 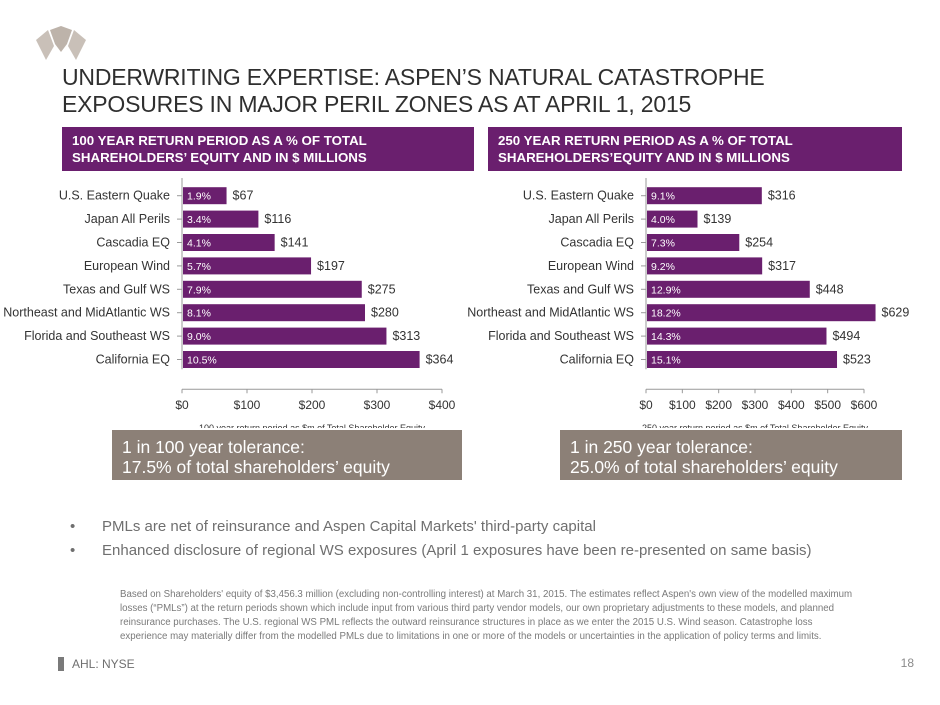 I want to click on percent-label: 7.9%, so click(x=199, y=290).